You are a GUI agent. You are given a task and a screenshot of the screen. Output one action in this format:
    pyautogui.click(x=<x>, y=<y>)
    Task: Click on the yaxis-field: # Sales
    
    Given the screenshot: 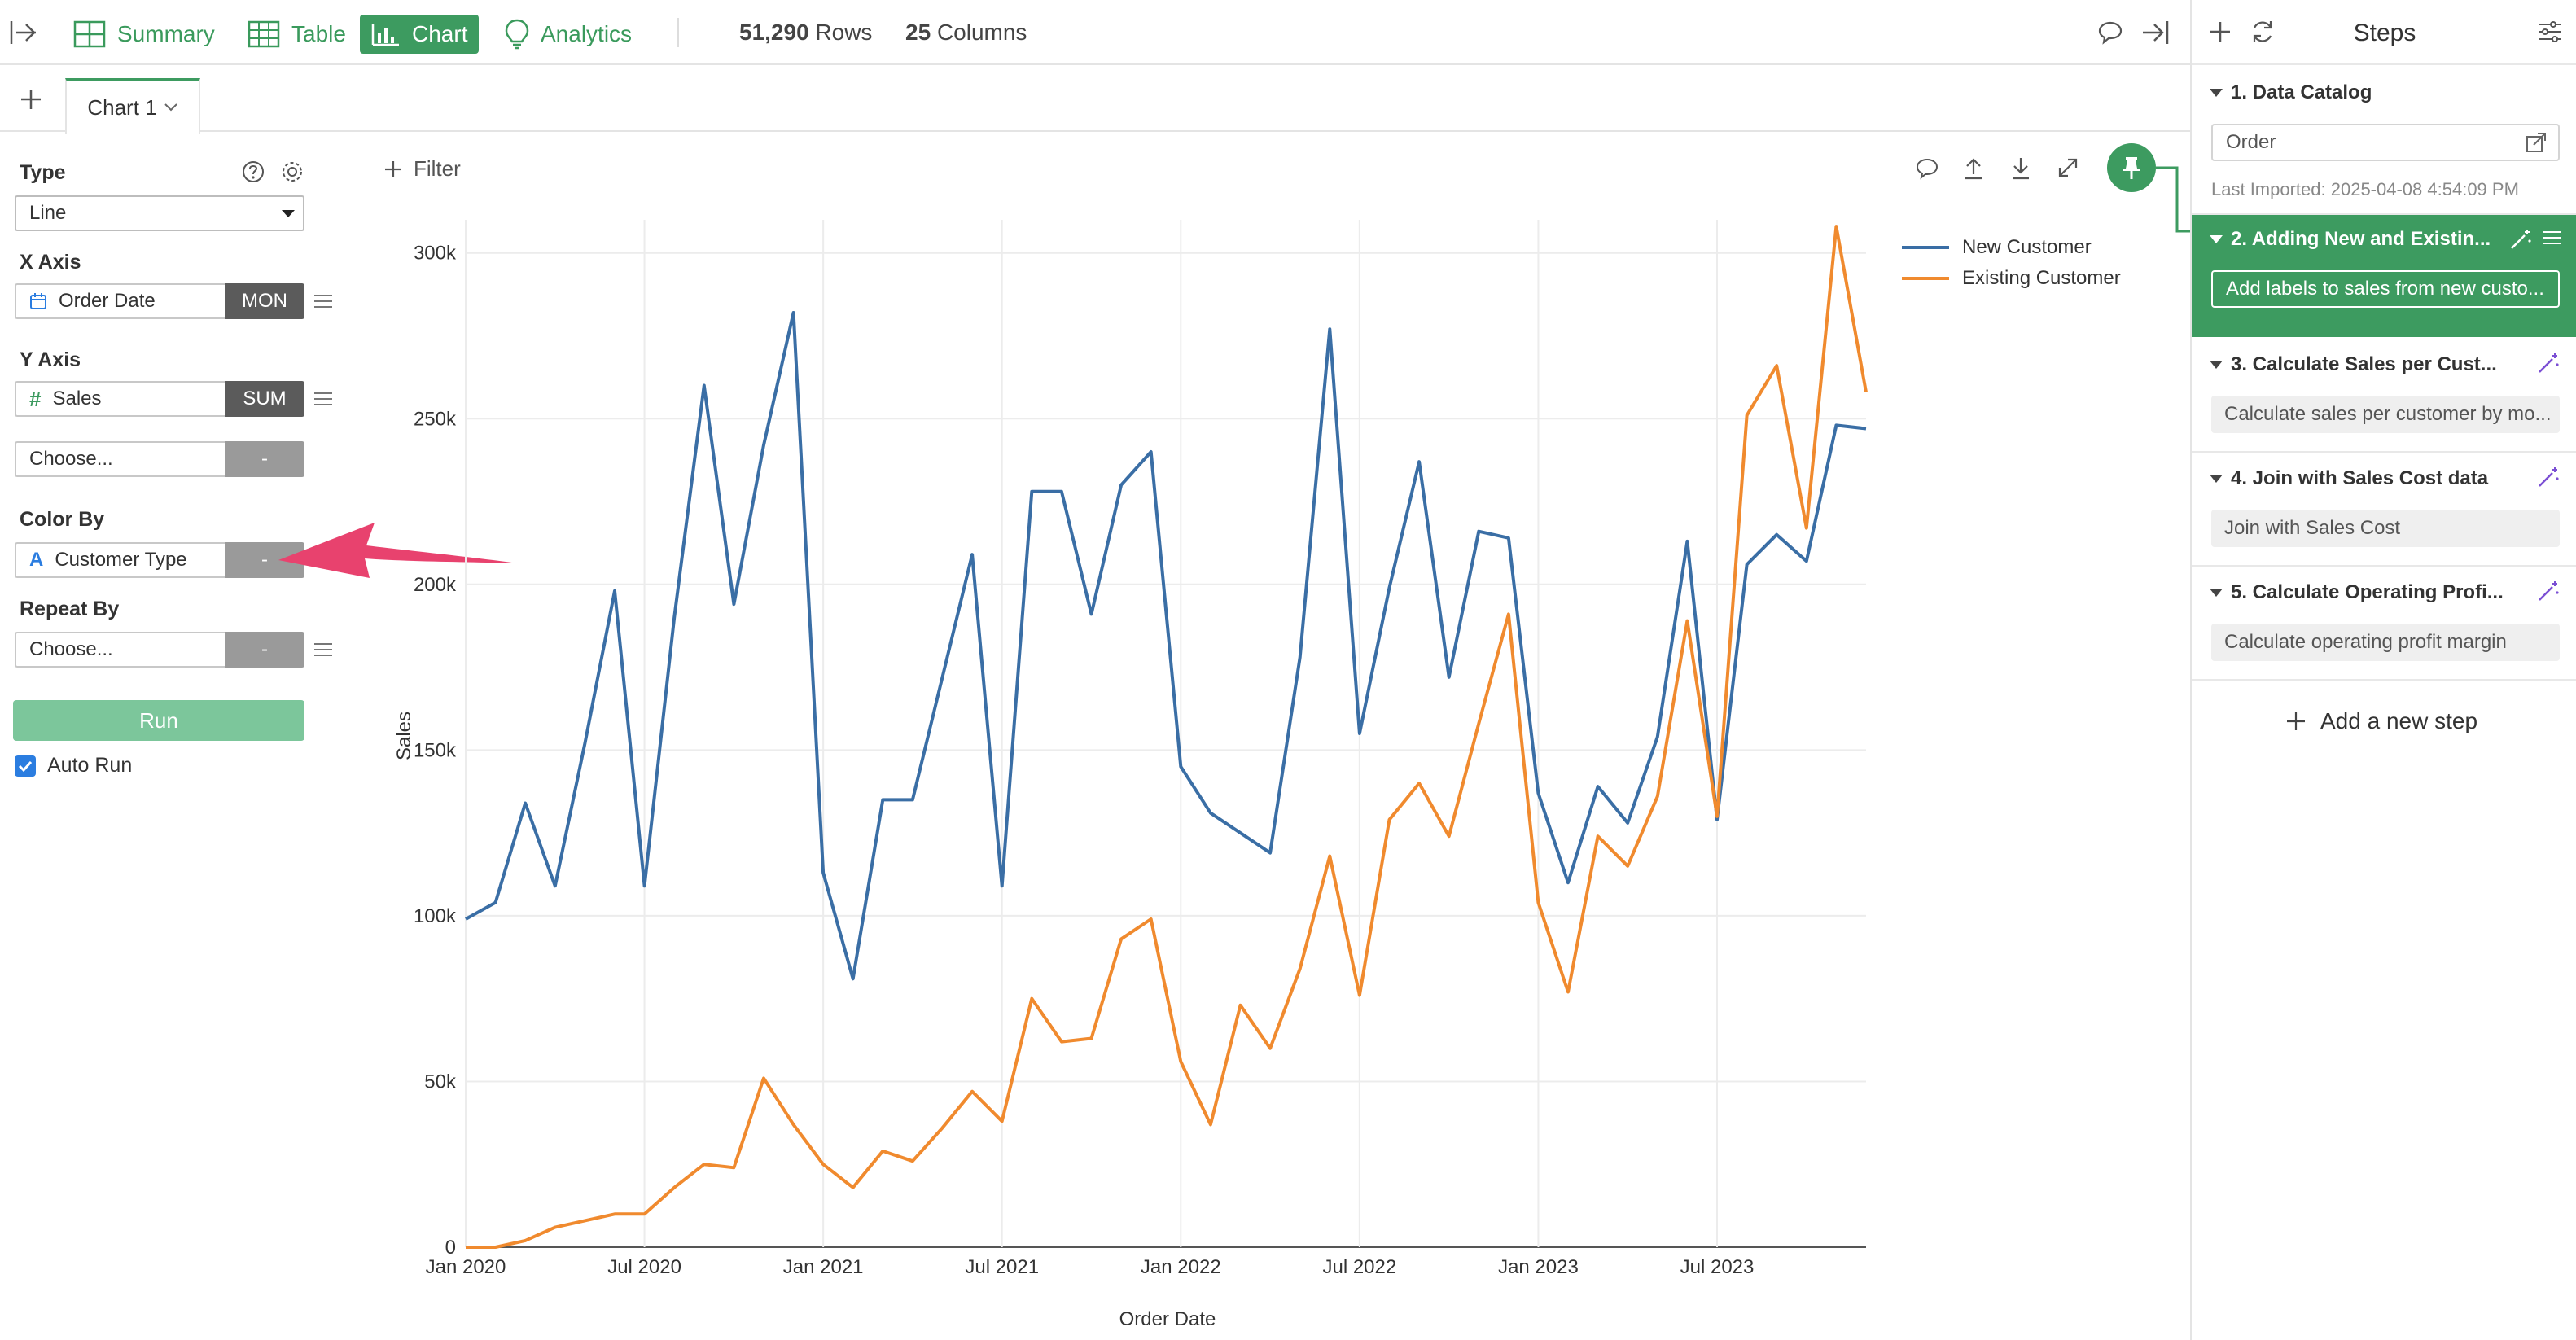 What is the action you would take?
    pyautogui.click(x=120, y=399)
    